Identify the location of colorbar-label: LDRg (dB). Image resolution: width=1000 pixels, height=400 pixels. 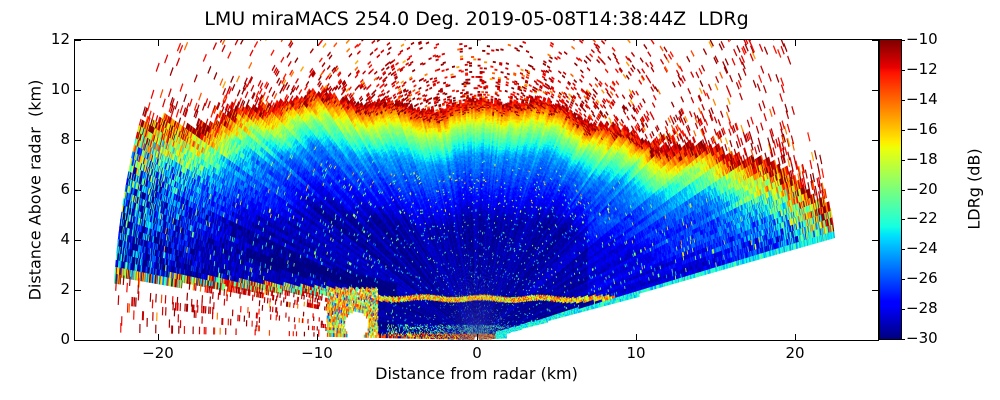
(974, 189).